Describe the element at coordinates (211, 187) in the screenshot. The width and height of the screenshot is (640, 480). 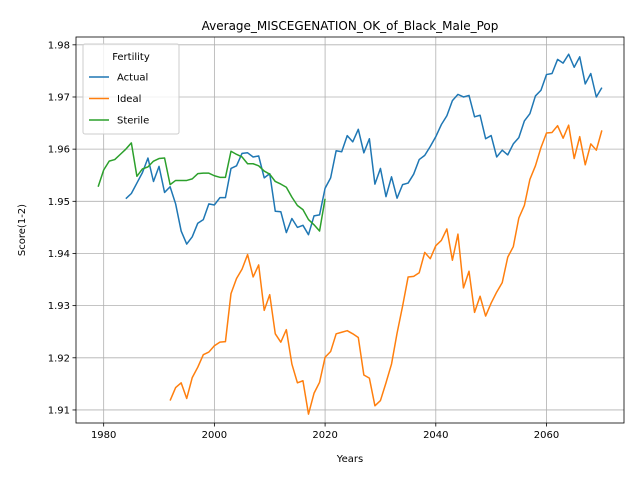
I see `series-line-sterile` at that location.